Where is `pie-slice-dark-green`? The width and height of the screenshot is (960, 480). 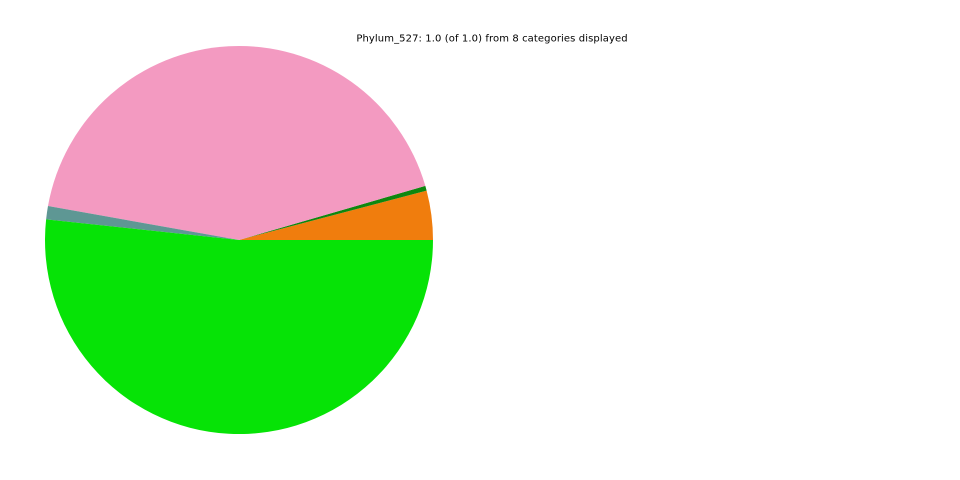
pie-slice-dark-green is located at coordinates (333, 212).